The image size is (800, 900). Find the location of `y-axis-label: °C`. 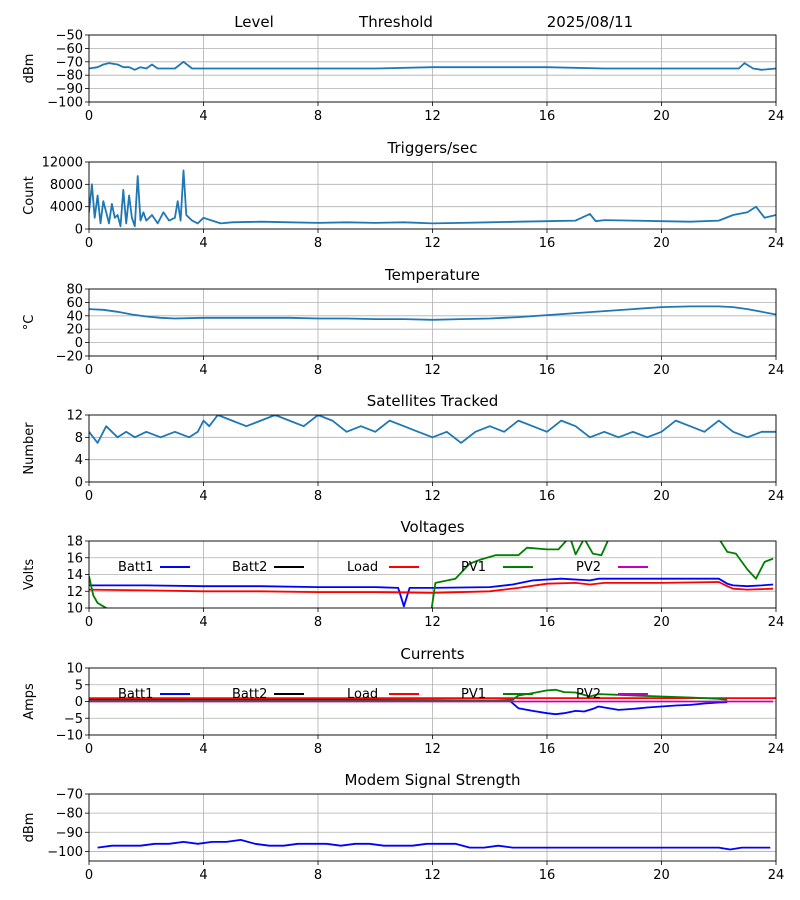

y-axis-label: °C is located at coordinates (29, 323).